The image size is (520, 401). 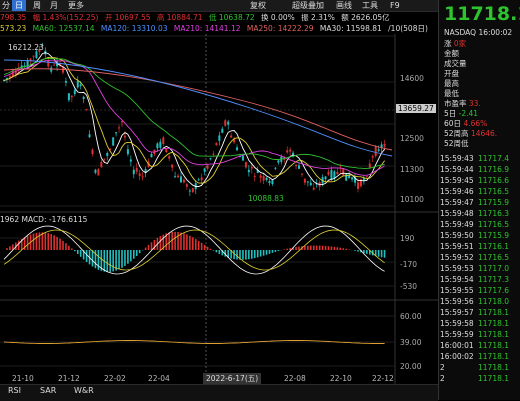 What do you see at coordinates (474, 257) in the screenshot?
I see `tick-row: 15:59:52 11716.5` at bounding box center [474, 257].